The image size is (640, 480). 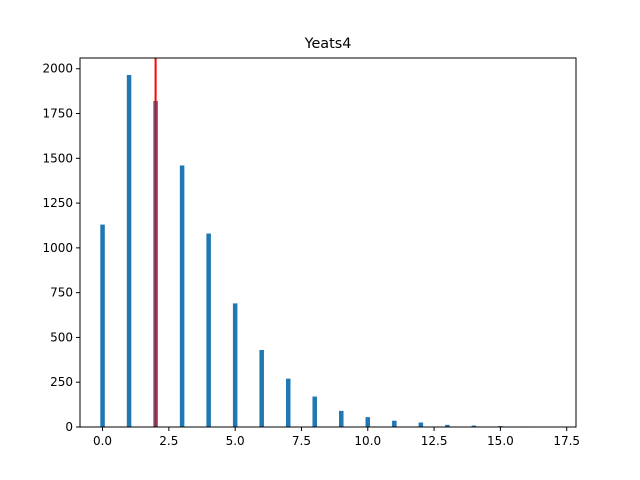 I want to click on x-tick-label: 12.5, so click(x=434, y=441).